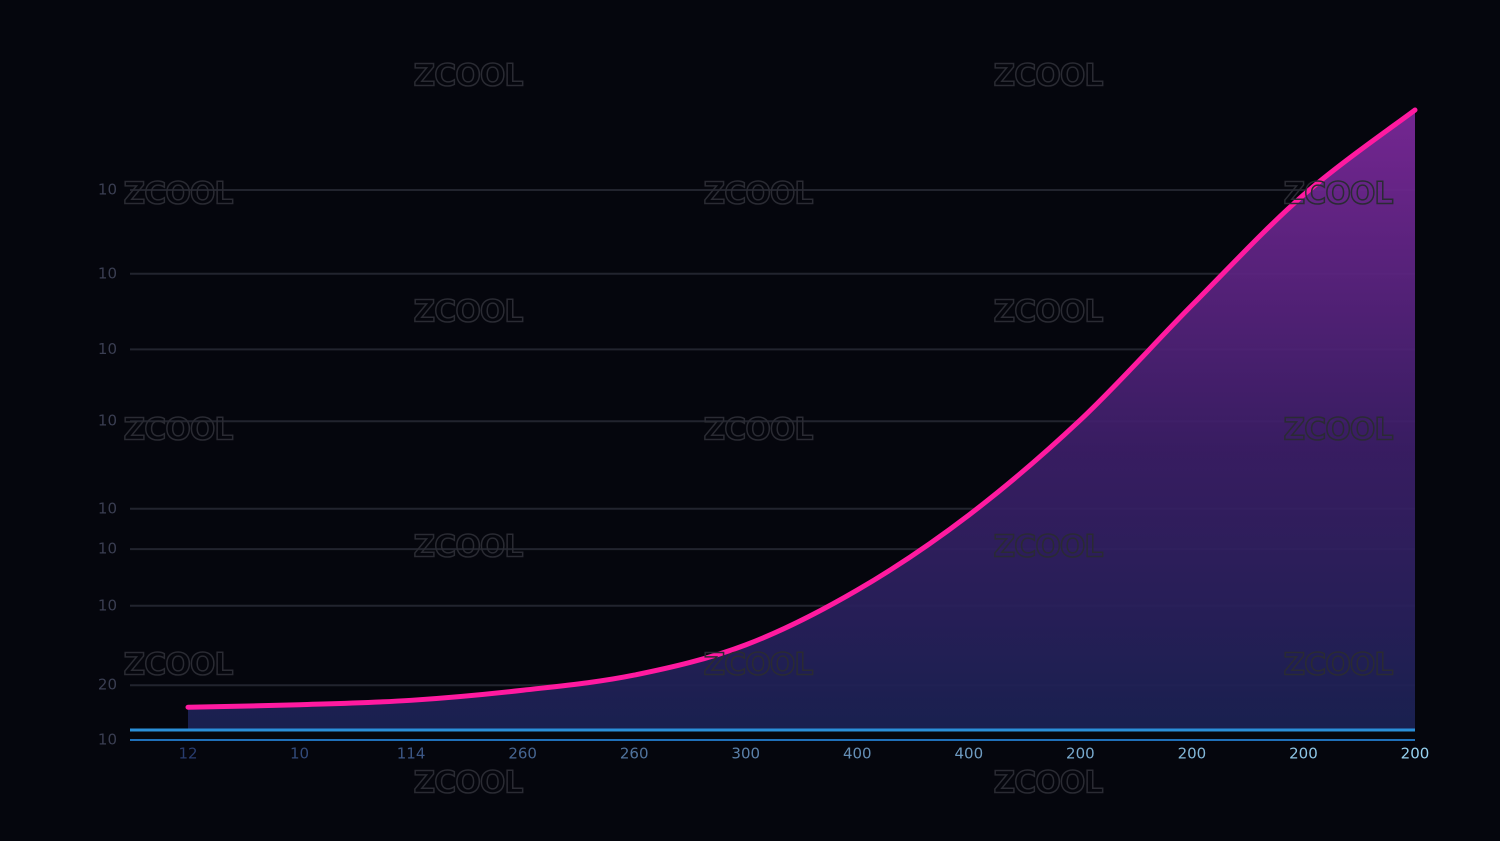  I want to click on x-tick-label: 114, so click(411, 754).